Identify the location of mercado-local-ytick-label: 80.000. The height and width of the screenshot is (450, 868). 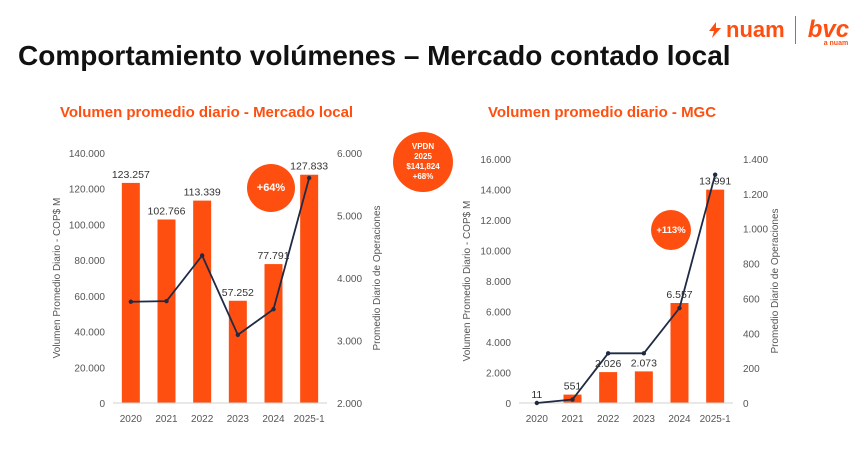
(89, 261).